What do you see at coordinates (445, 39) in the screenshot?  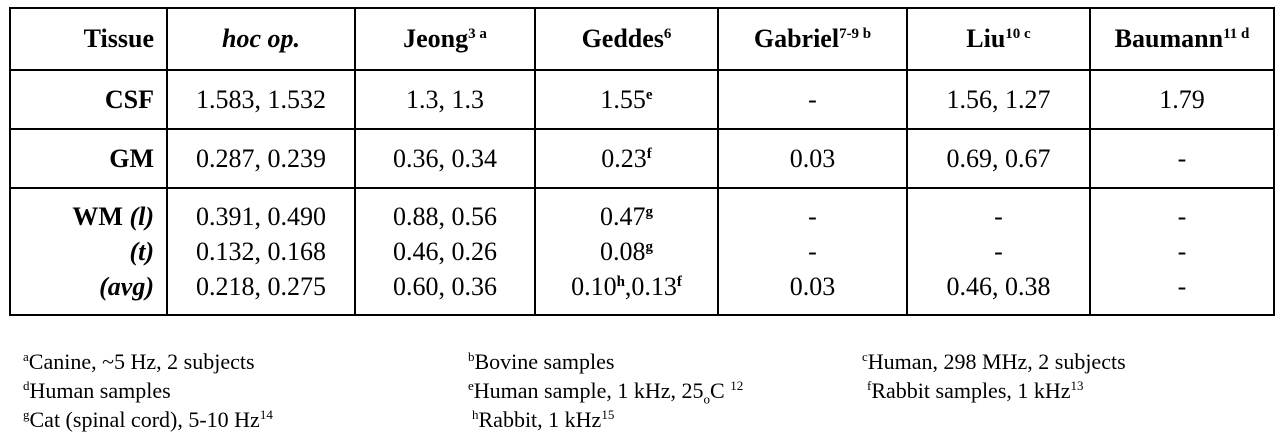 I see `header-jeong: Jeong3 a` at bounding box center [445, 39].